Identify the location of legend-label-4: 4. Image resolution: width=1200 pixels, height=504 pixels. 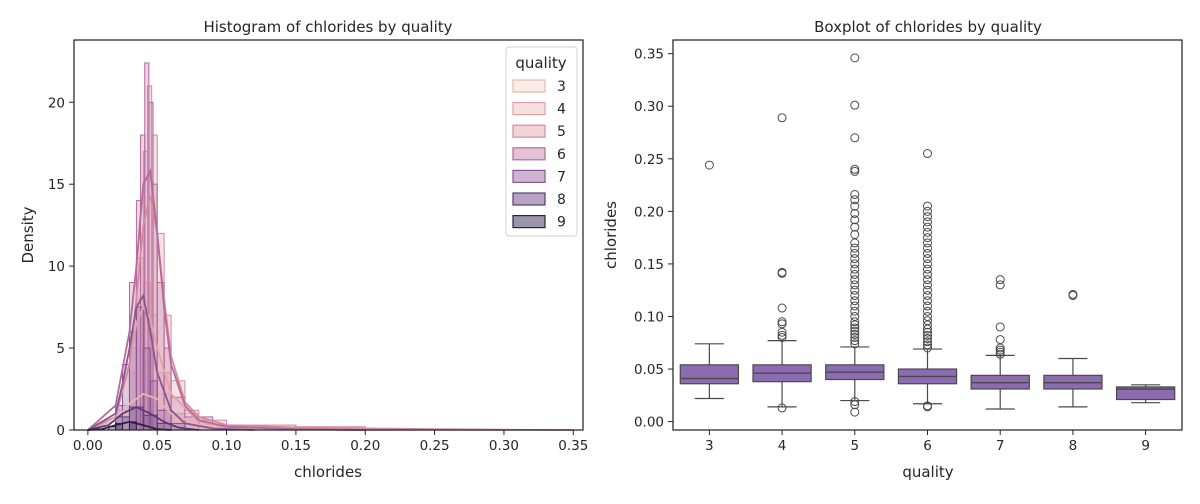
(561, 110).